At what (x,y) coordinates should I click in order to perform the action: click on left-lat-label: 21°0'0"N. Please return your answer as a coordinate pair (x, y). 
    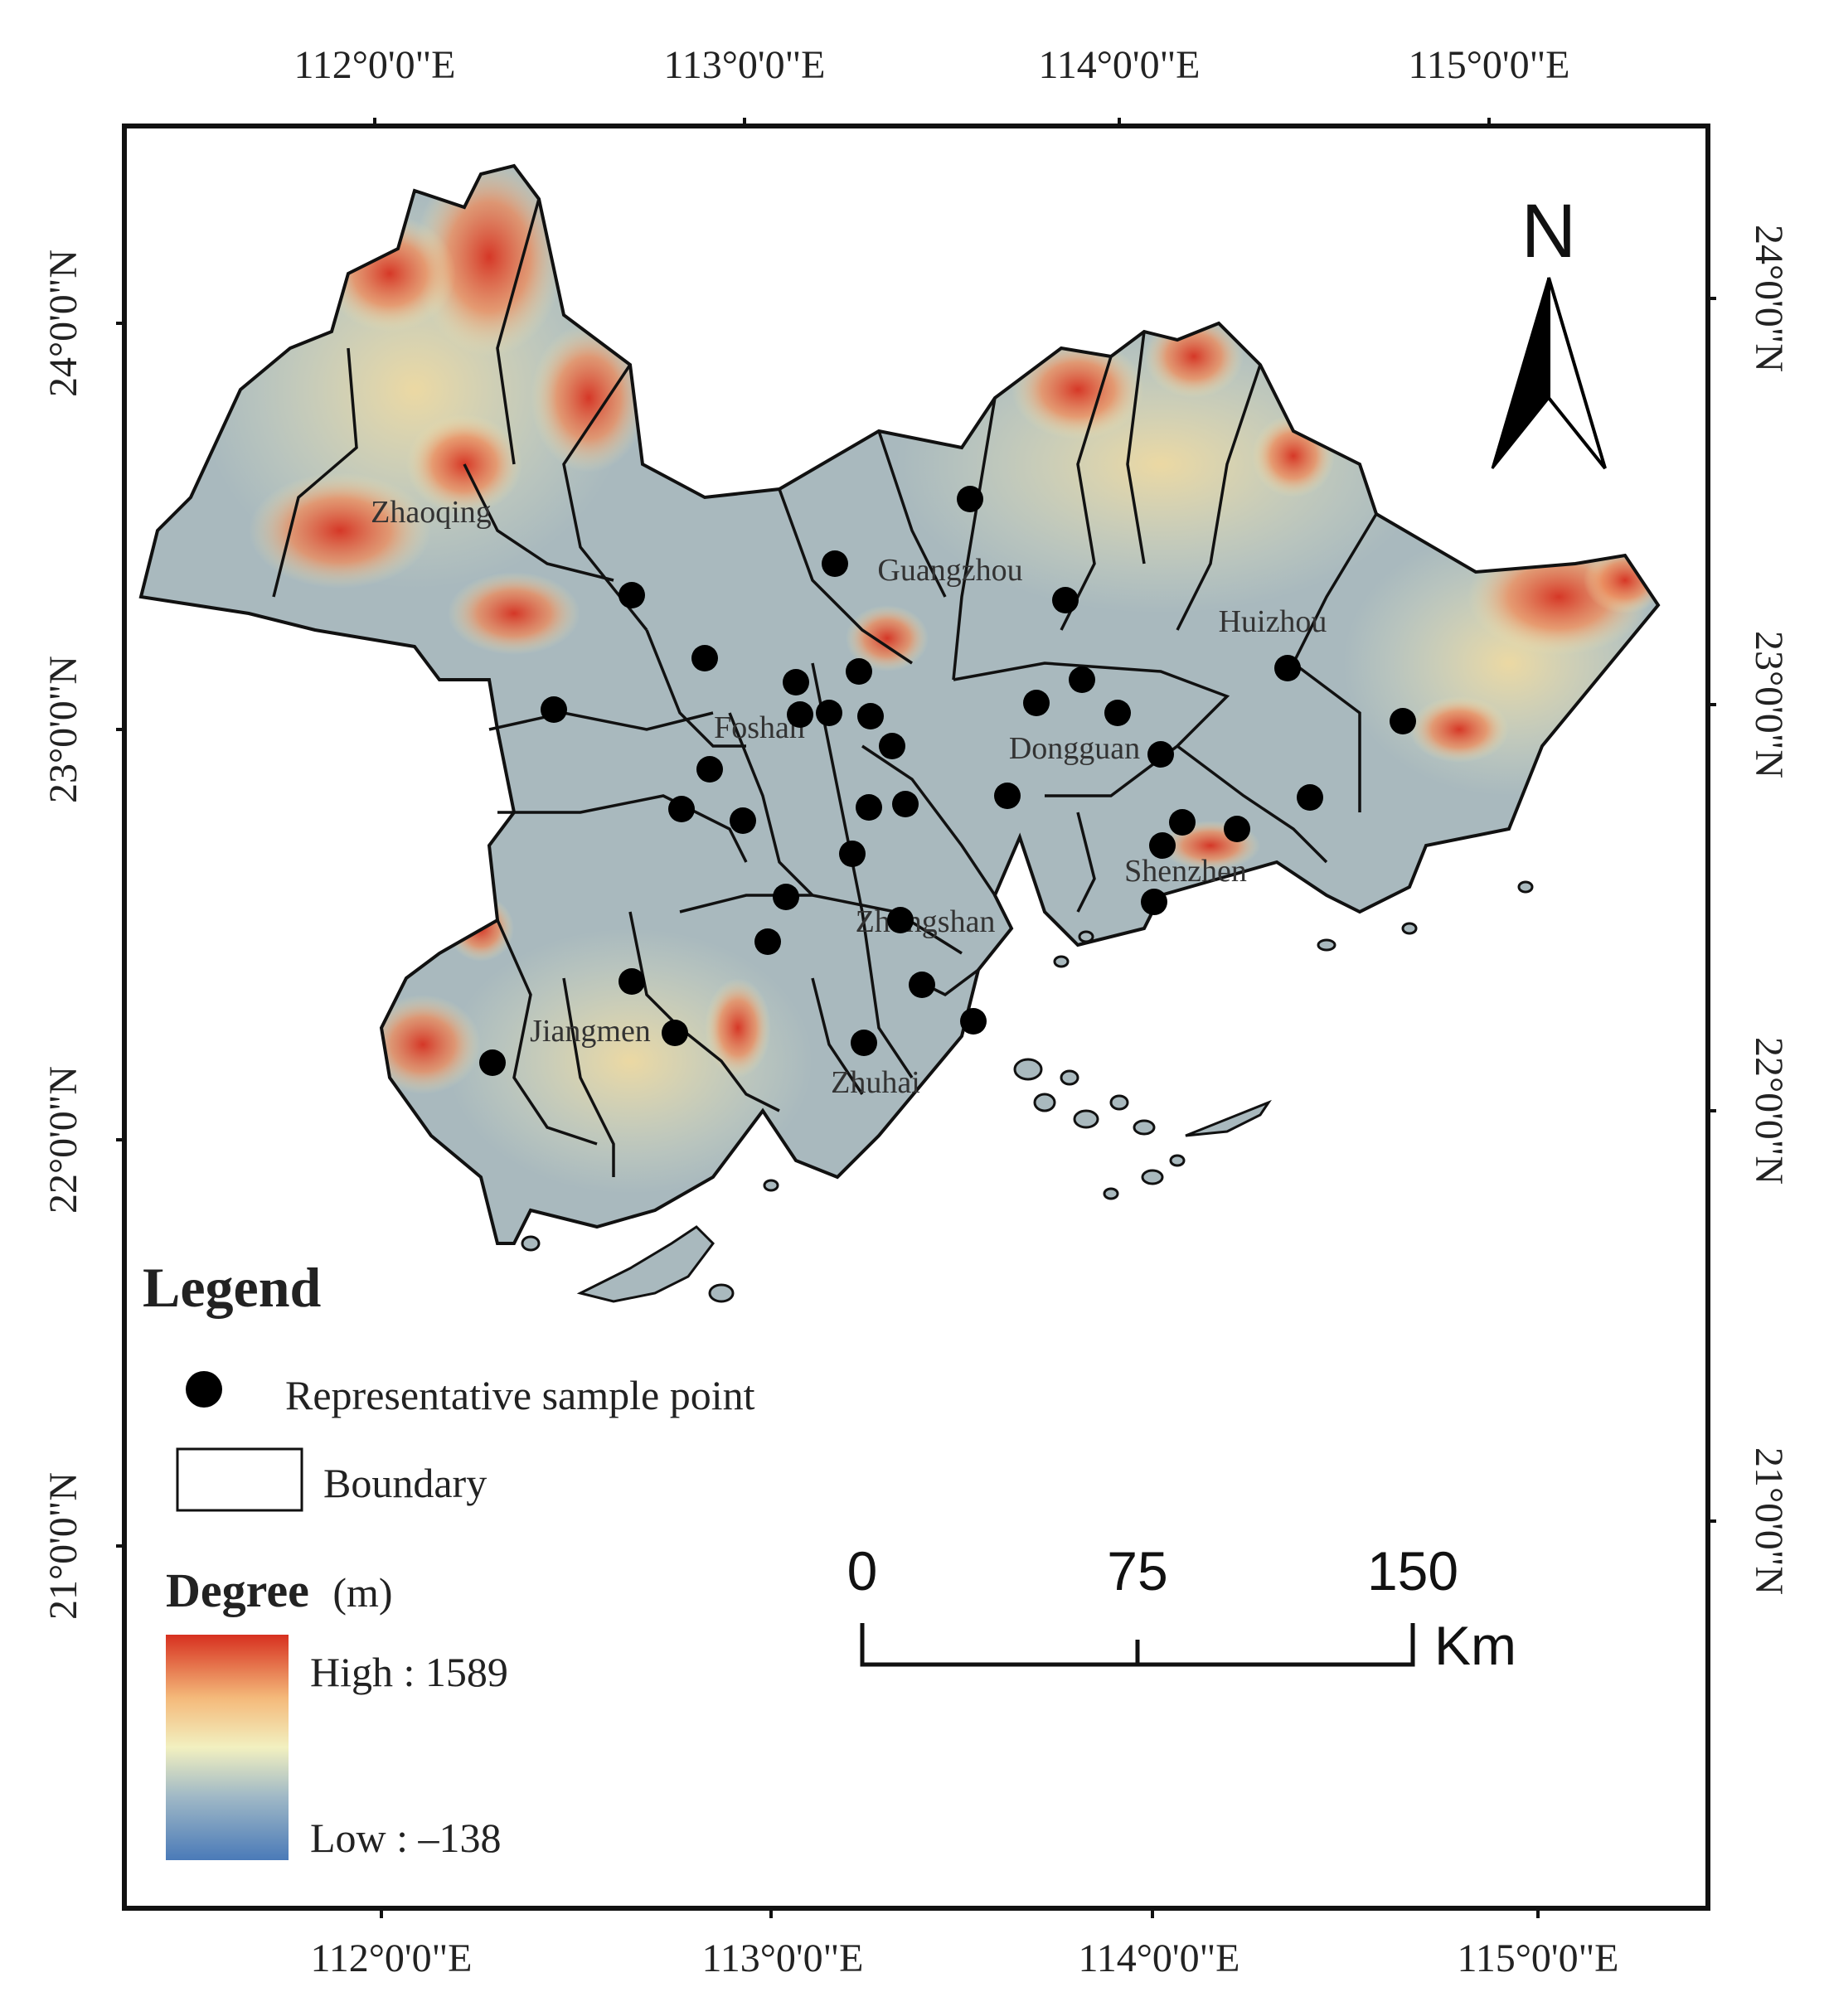
    Looking at the image, I should click on (63, 1546).